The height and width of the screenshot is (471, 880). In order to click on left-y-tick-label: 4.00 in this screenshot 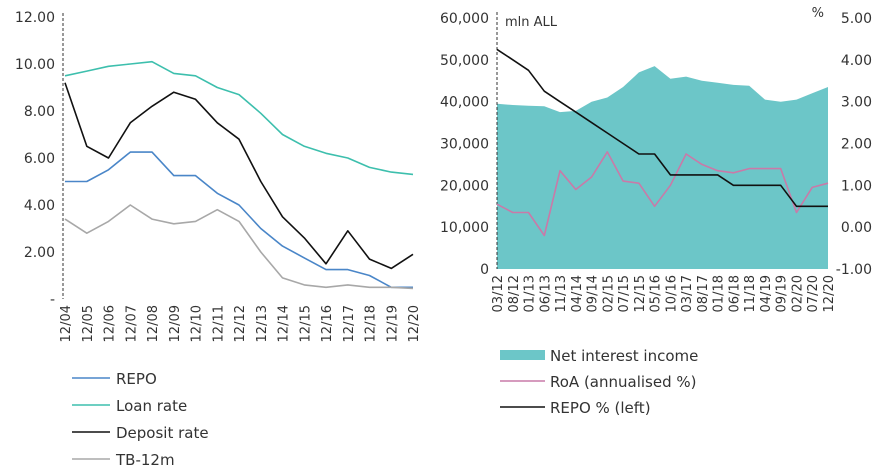, I will do `click(39, 206)`.